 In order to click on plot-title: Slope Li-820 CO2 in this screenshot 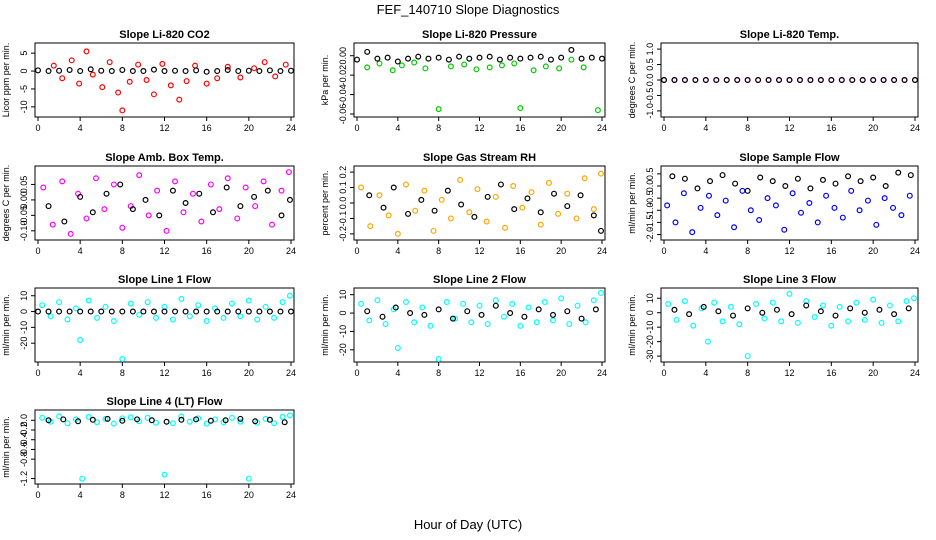, I will do `click(164, 35)`.